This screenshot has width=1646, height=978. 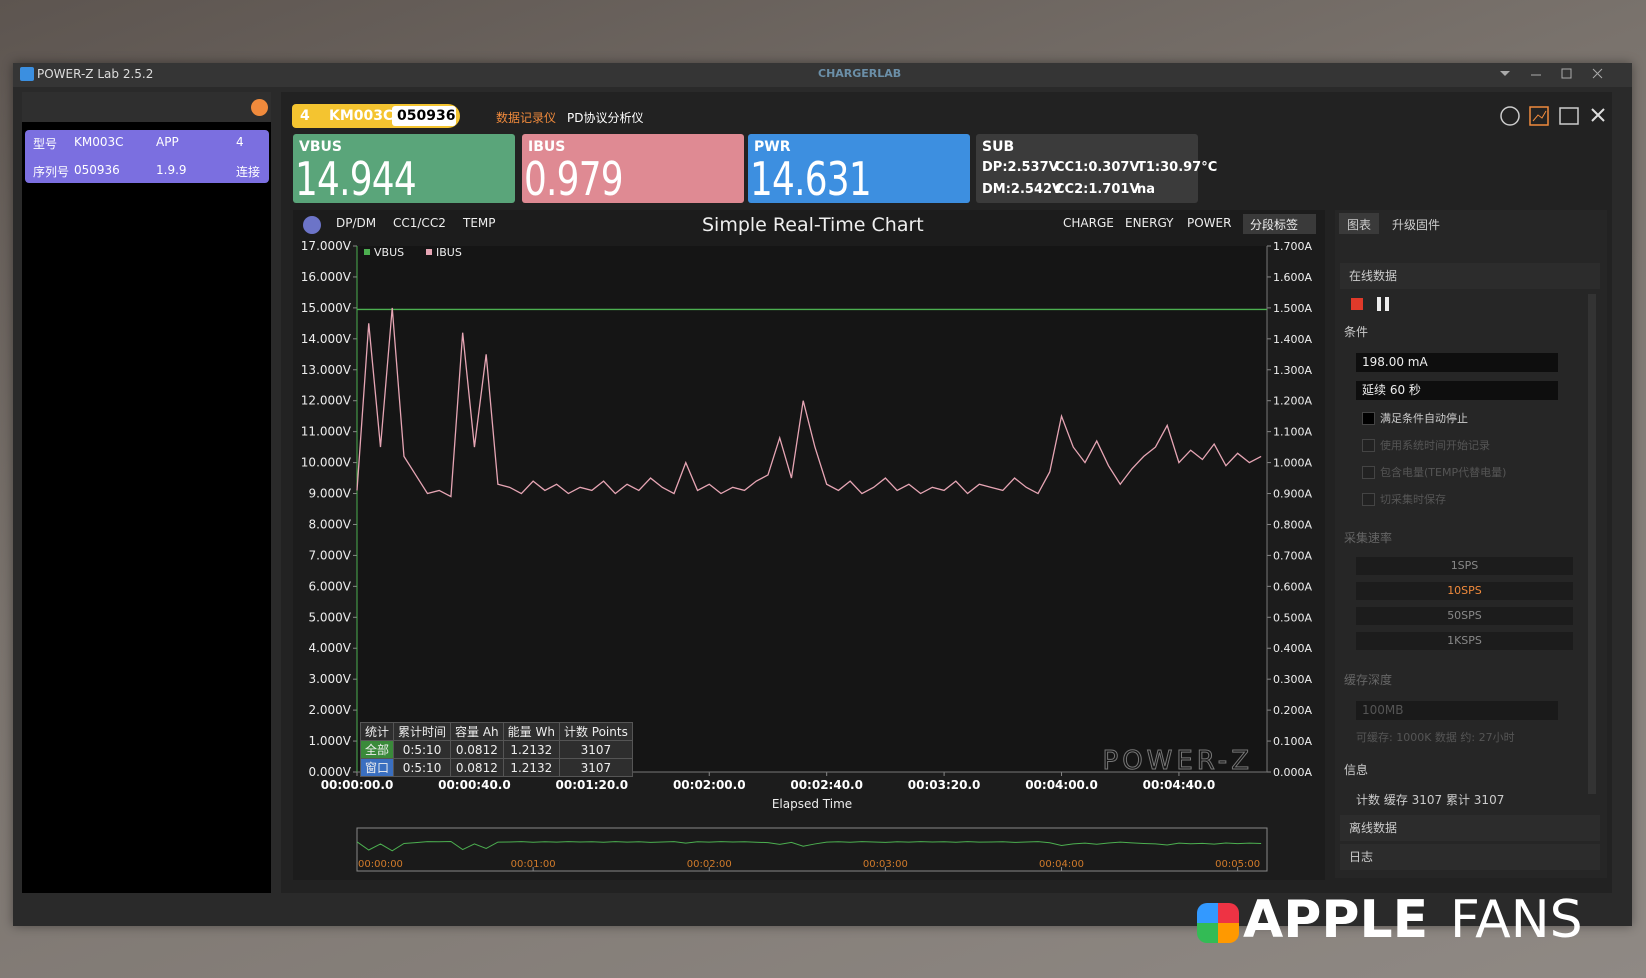 What do you see at coordinates (1416, 225) in the screenshot?
I see `side-tab: 升级固件` at bounding box center [1416, 225].